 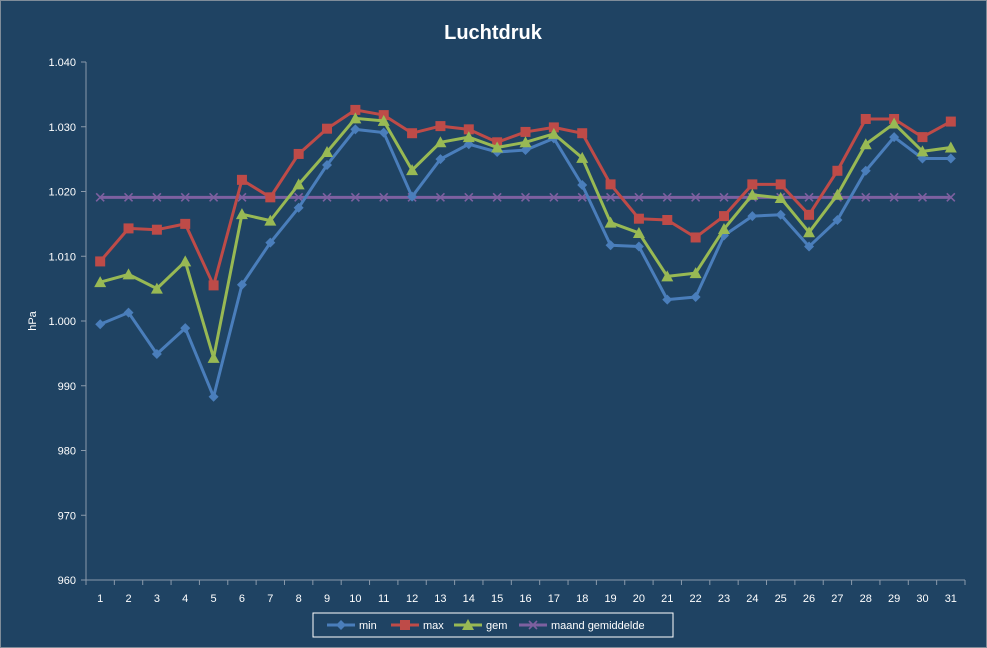 What do you see at coordinates (582, 599) in the screenshot?
I see `x-tick-label: 18` at bounding box center [582, 599].